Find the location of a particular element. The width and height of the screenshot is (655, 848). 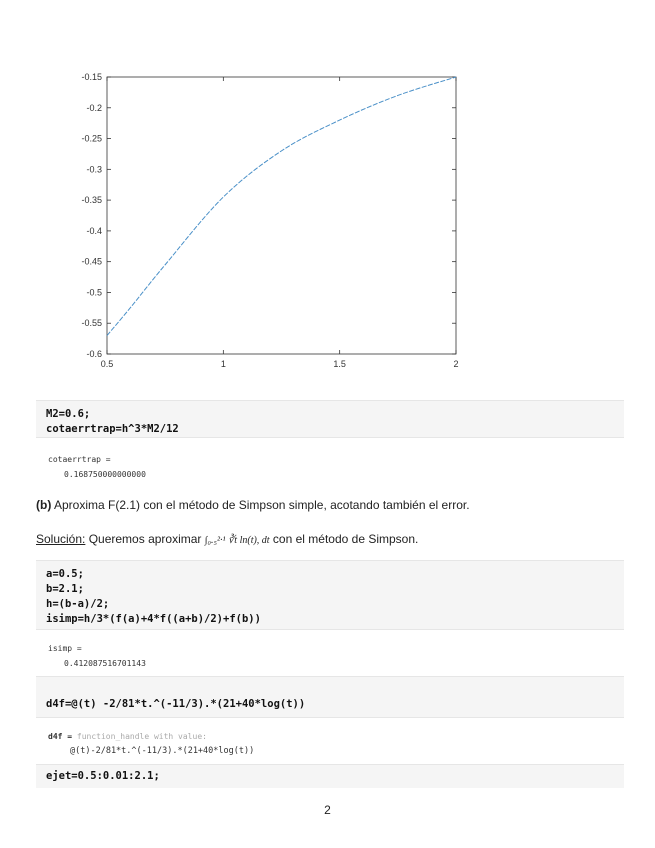

y-tick-label: -0.55 is located at coordinates (91, 323).